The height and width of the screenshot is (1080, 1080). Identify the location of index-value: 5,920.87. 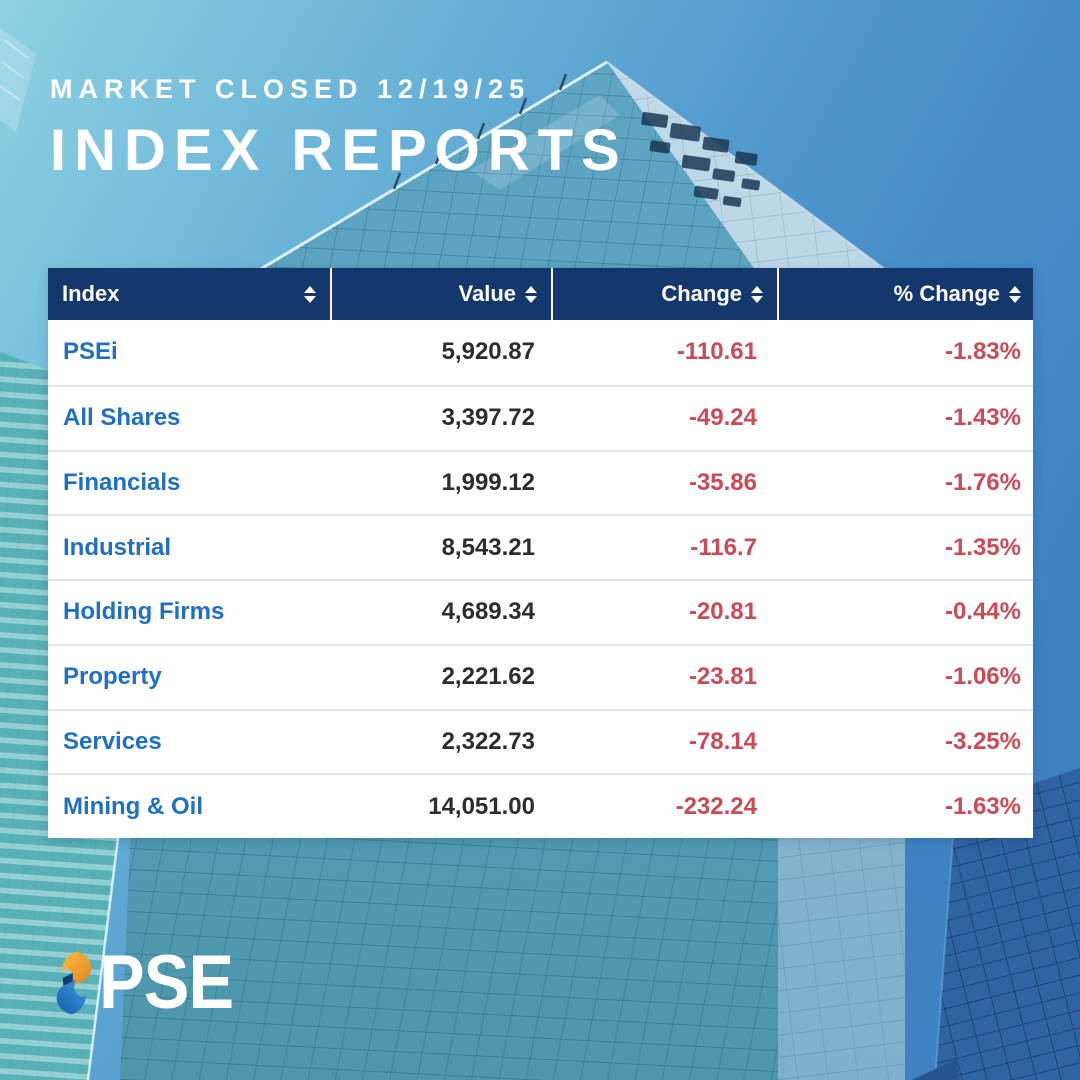
(488, 352).